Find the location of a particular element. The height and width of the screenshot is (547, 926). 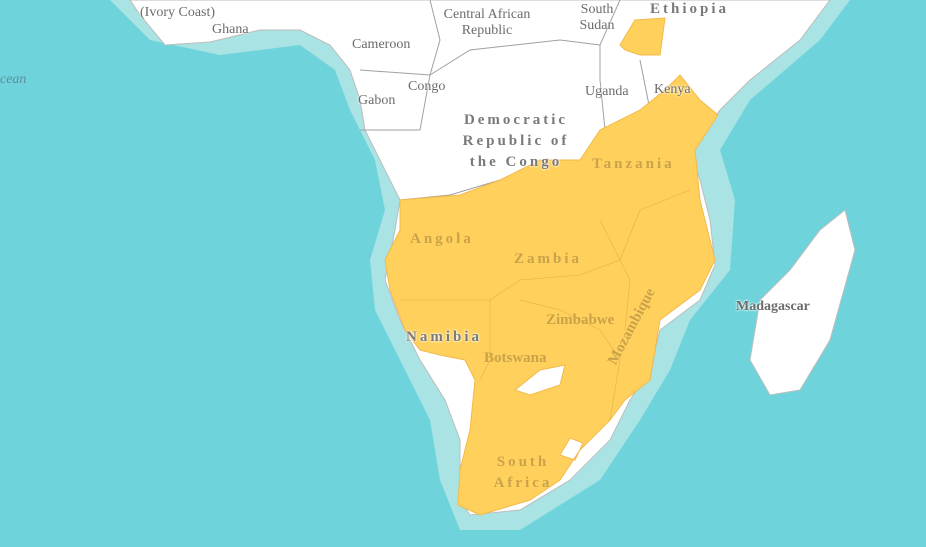

label-madagascar: Madagascar is located at coordinates (773, 306).